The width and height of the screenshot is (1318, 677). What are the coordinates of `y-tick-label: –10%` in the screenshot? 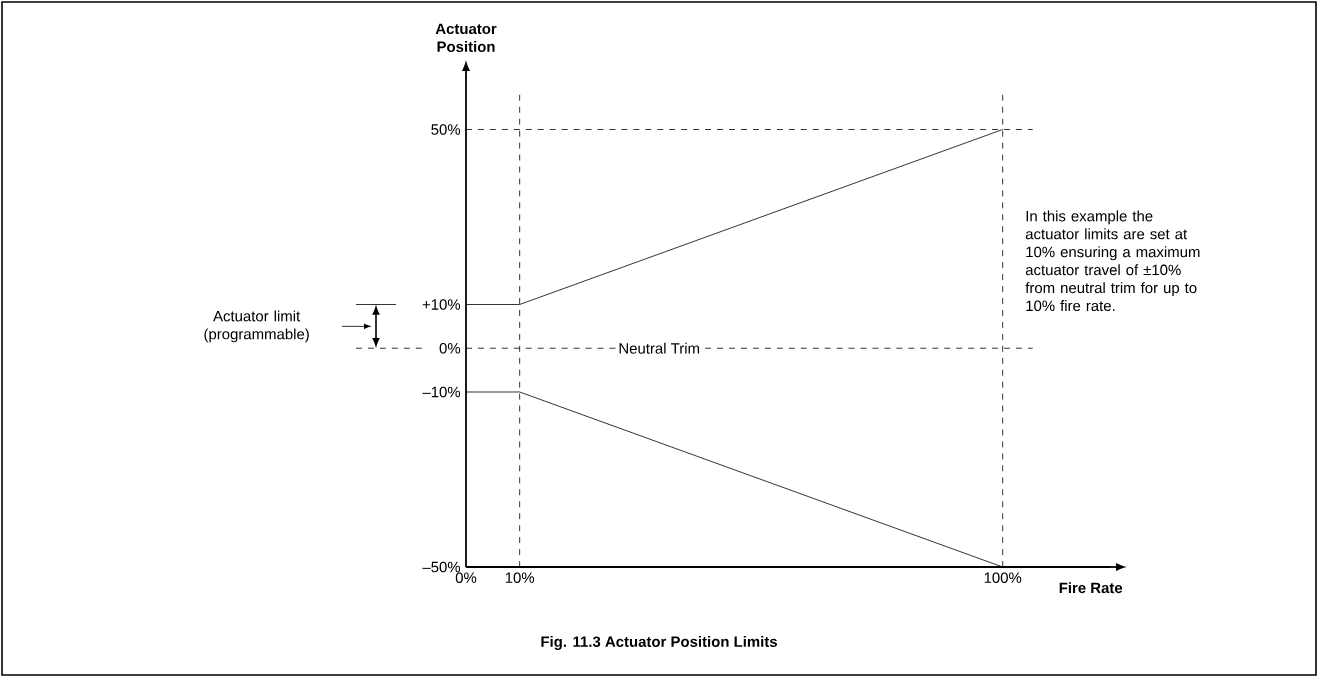 It's located at (441, 392).